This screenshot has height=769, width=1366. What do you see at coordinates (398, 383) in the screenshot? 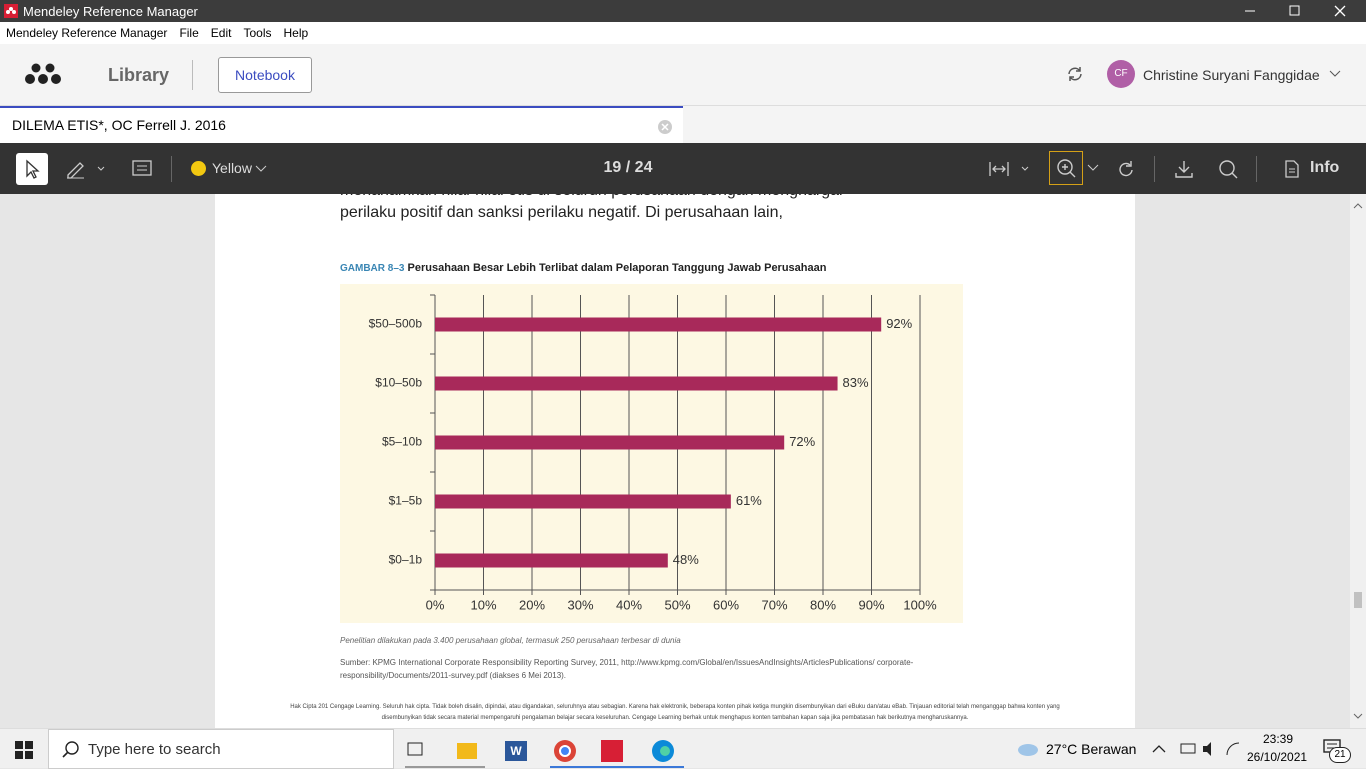
I see `y-tick-label: $10–50b` at bounding box center [398, 383].